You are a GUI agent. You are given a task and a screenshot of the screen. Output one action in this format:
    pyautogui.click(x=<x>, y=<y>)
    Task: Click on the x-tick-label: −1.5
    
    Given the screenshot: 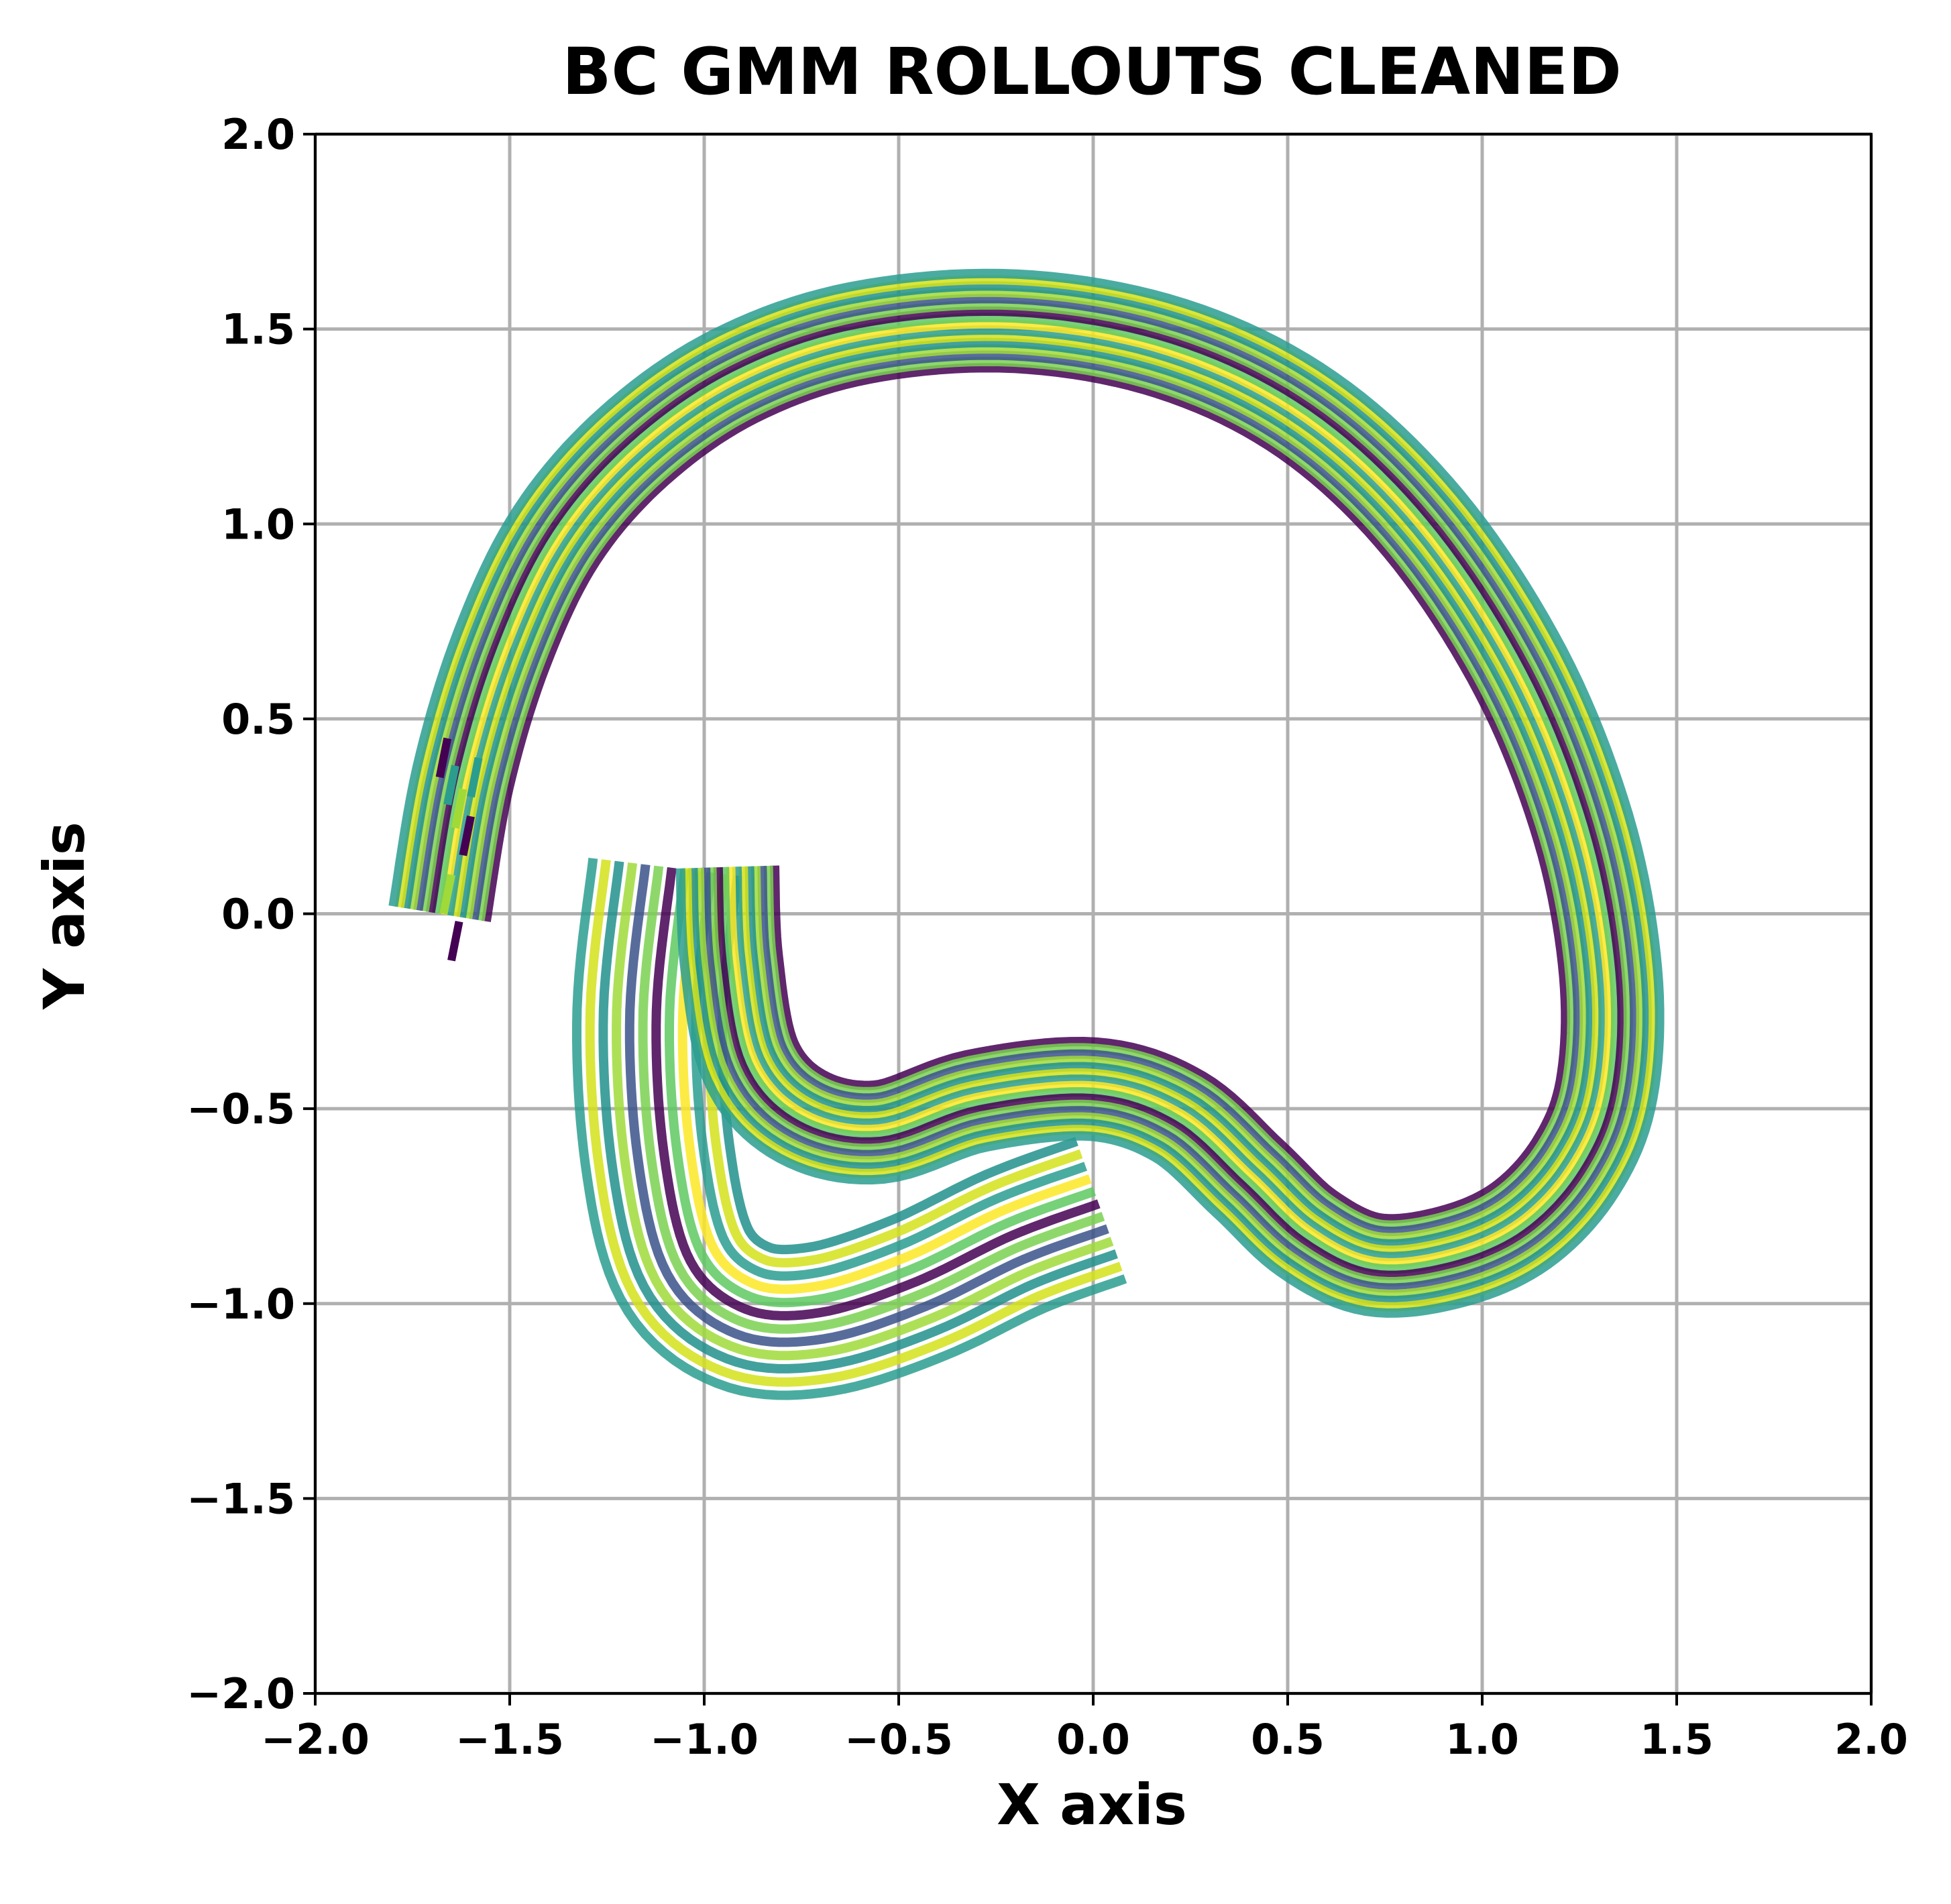 What is the action you would take?
    pyautogui.click(x=509, y=1739)
    